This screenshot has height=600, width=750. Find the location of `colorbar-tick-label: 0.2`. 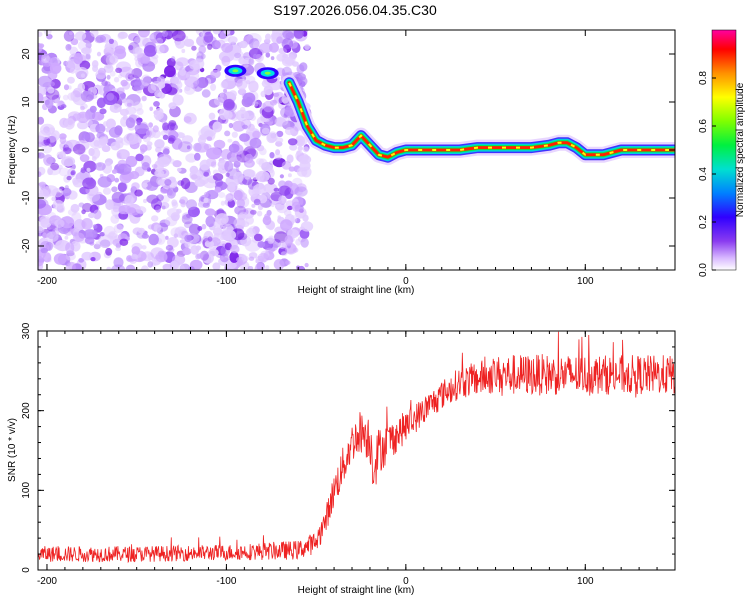

colorbar-tick-label: 0.2 is located at coordinates (703, 222).